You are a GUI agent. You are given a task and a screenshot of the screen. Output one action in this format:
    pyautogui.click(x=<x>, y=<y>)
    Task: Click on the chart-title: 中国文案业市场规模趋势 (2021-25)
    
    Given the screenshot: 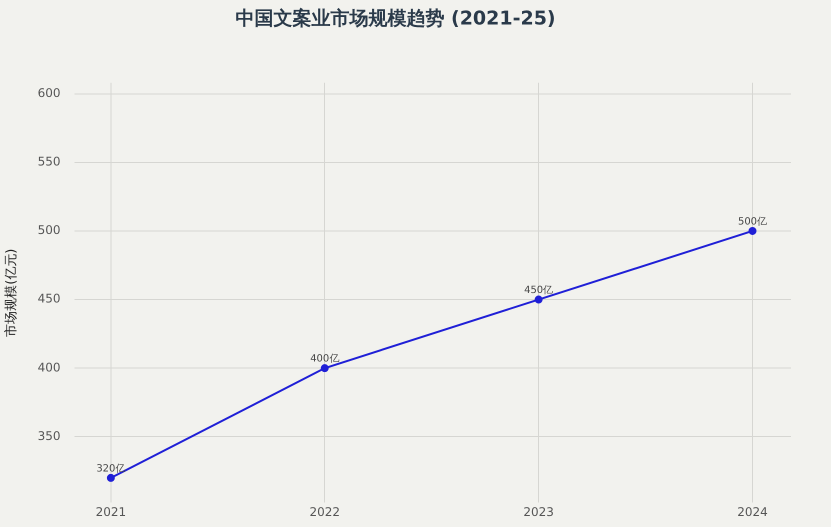 What is the action you would take?
    pyautogui.click(x=395, y=18)
    